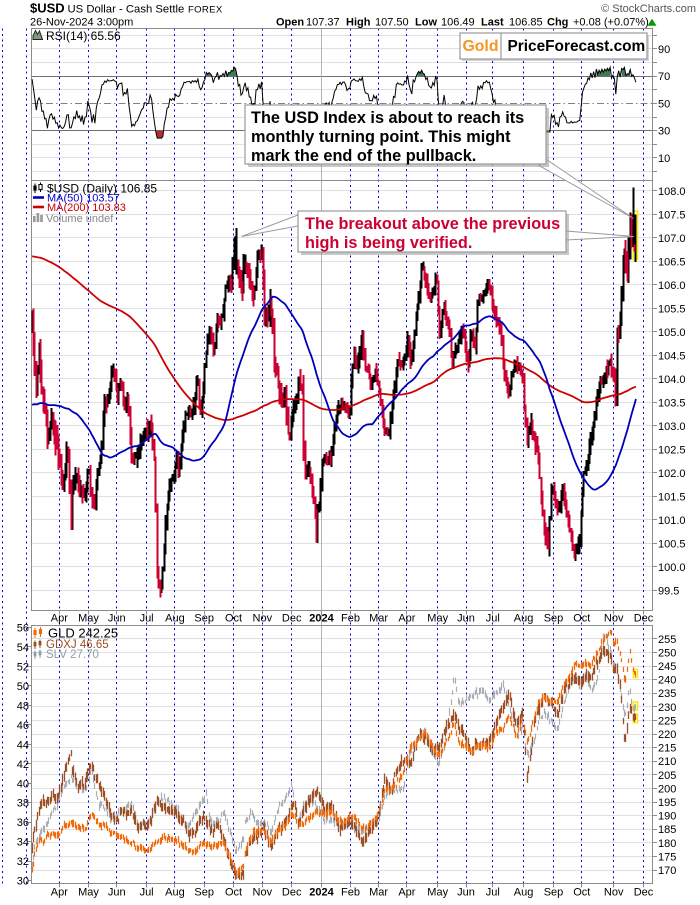 The image size is (700, 905). What do you see at coordinates (664, 50) in the screenshot?
I see `svg-text: 90` at bounding box center [664, 50].